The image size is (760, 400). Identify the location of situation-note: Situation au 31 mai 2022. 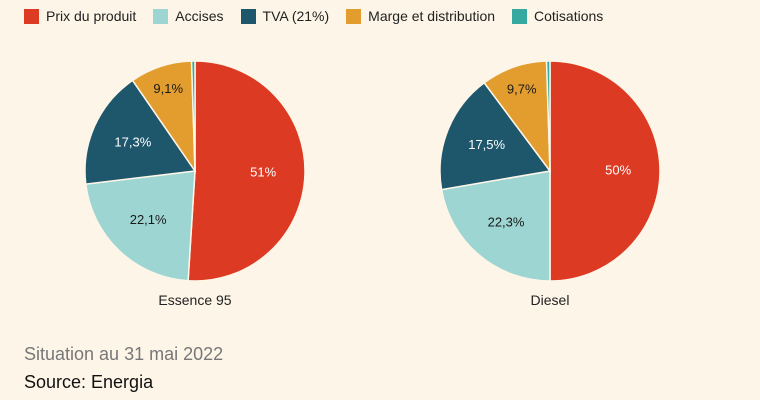
(124, 354).